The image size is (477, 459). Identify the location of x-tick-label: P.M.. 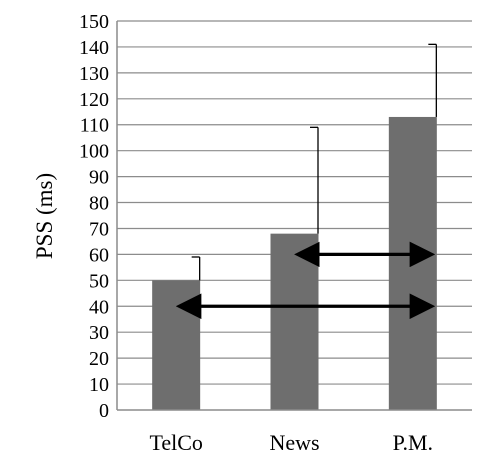
(413, 442).